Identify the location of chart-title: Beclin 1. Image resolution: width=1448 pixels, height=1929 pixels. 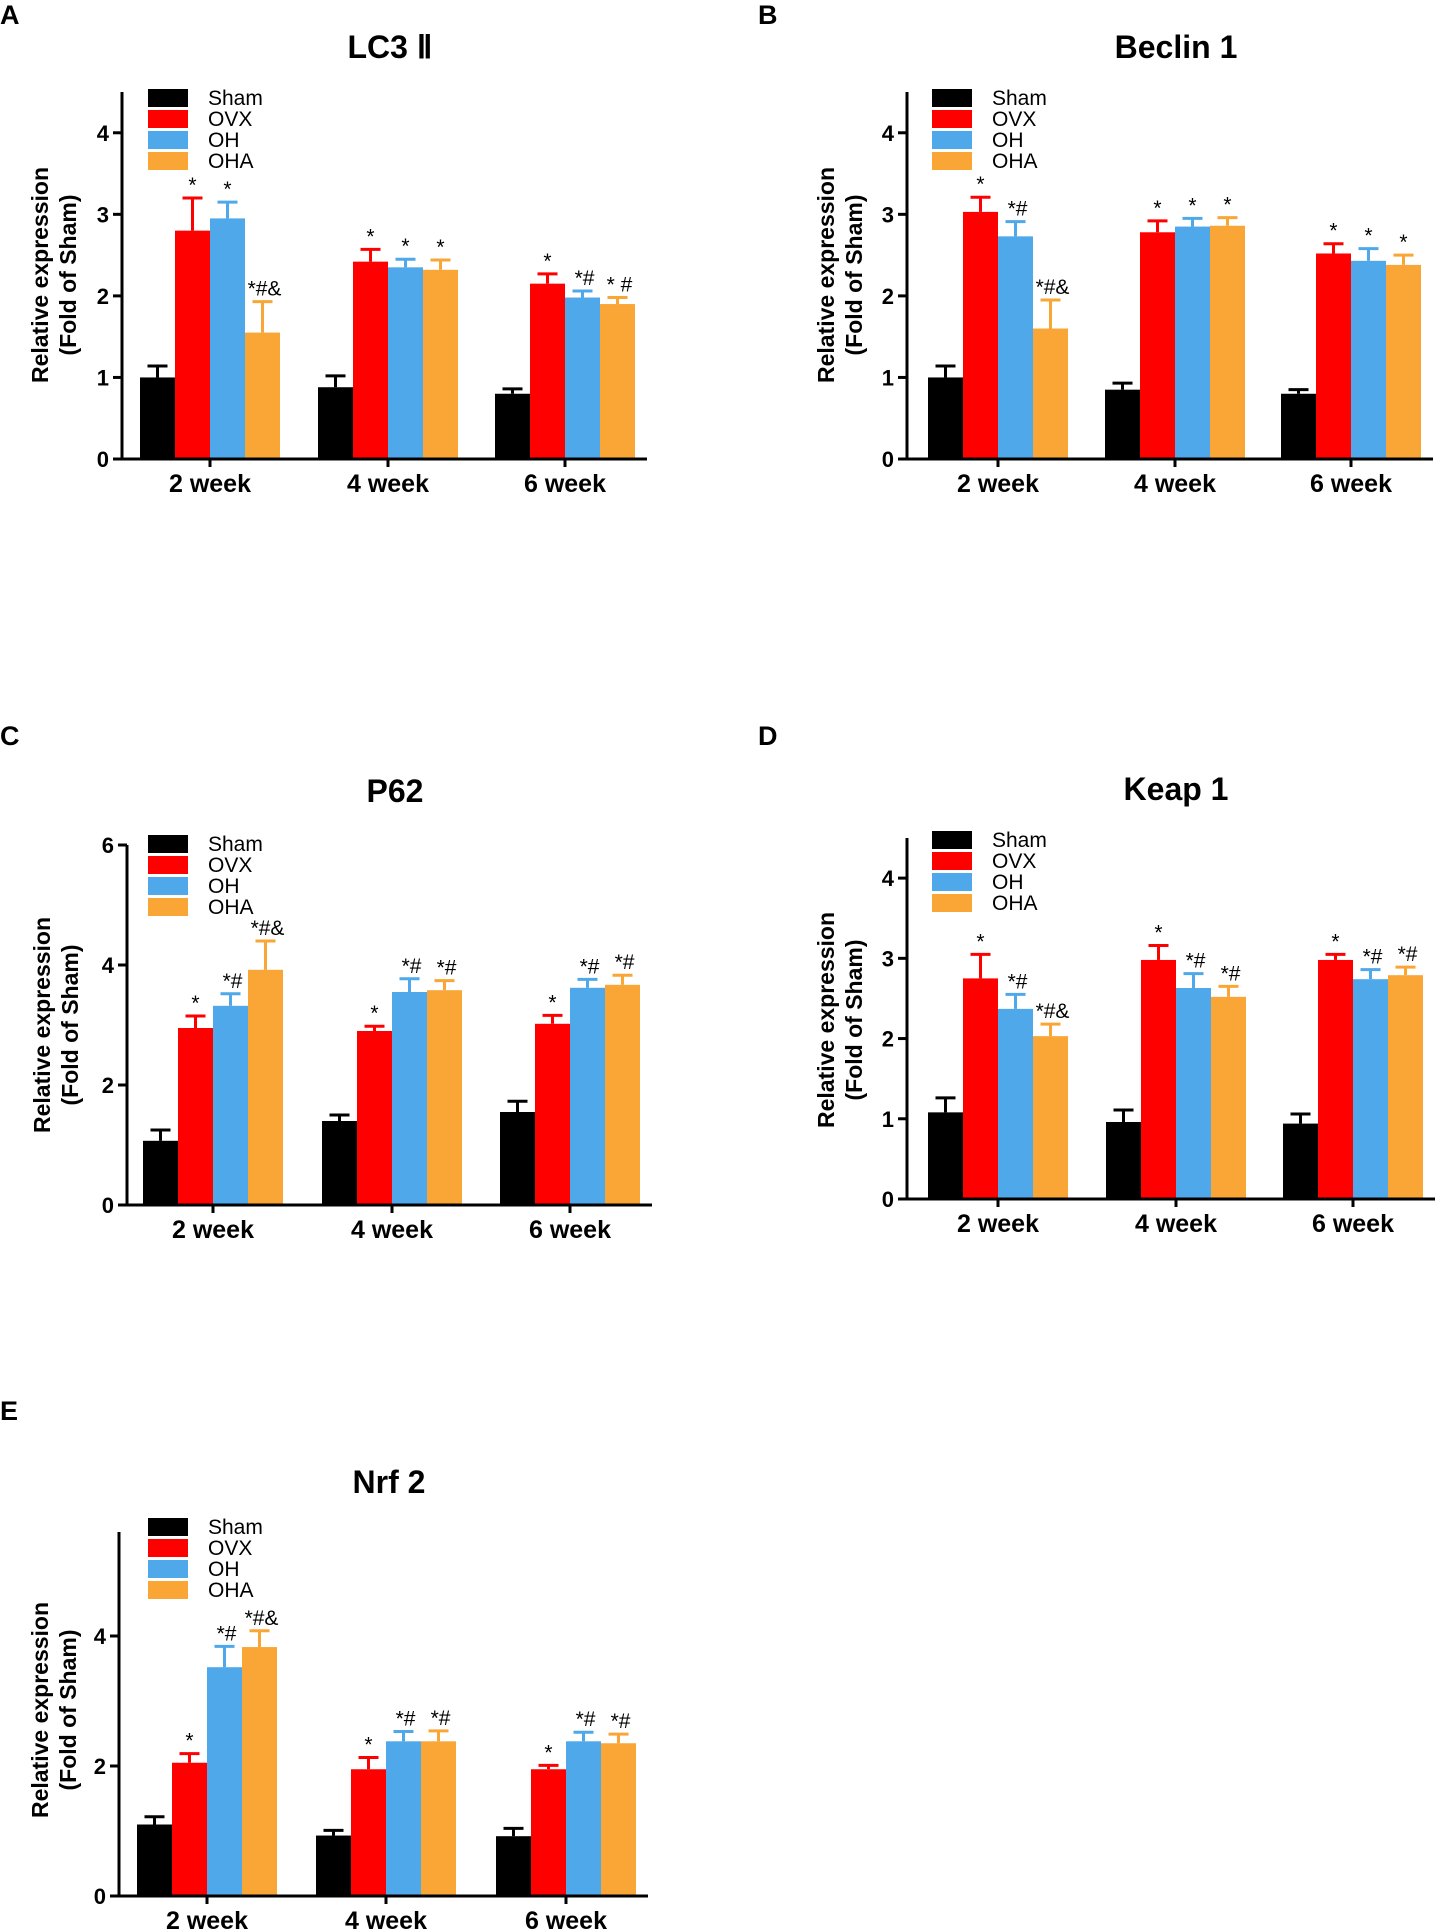
(1176, 47).